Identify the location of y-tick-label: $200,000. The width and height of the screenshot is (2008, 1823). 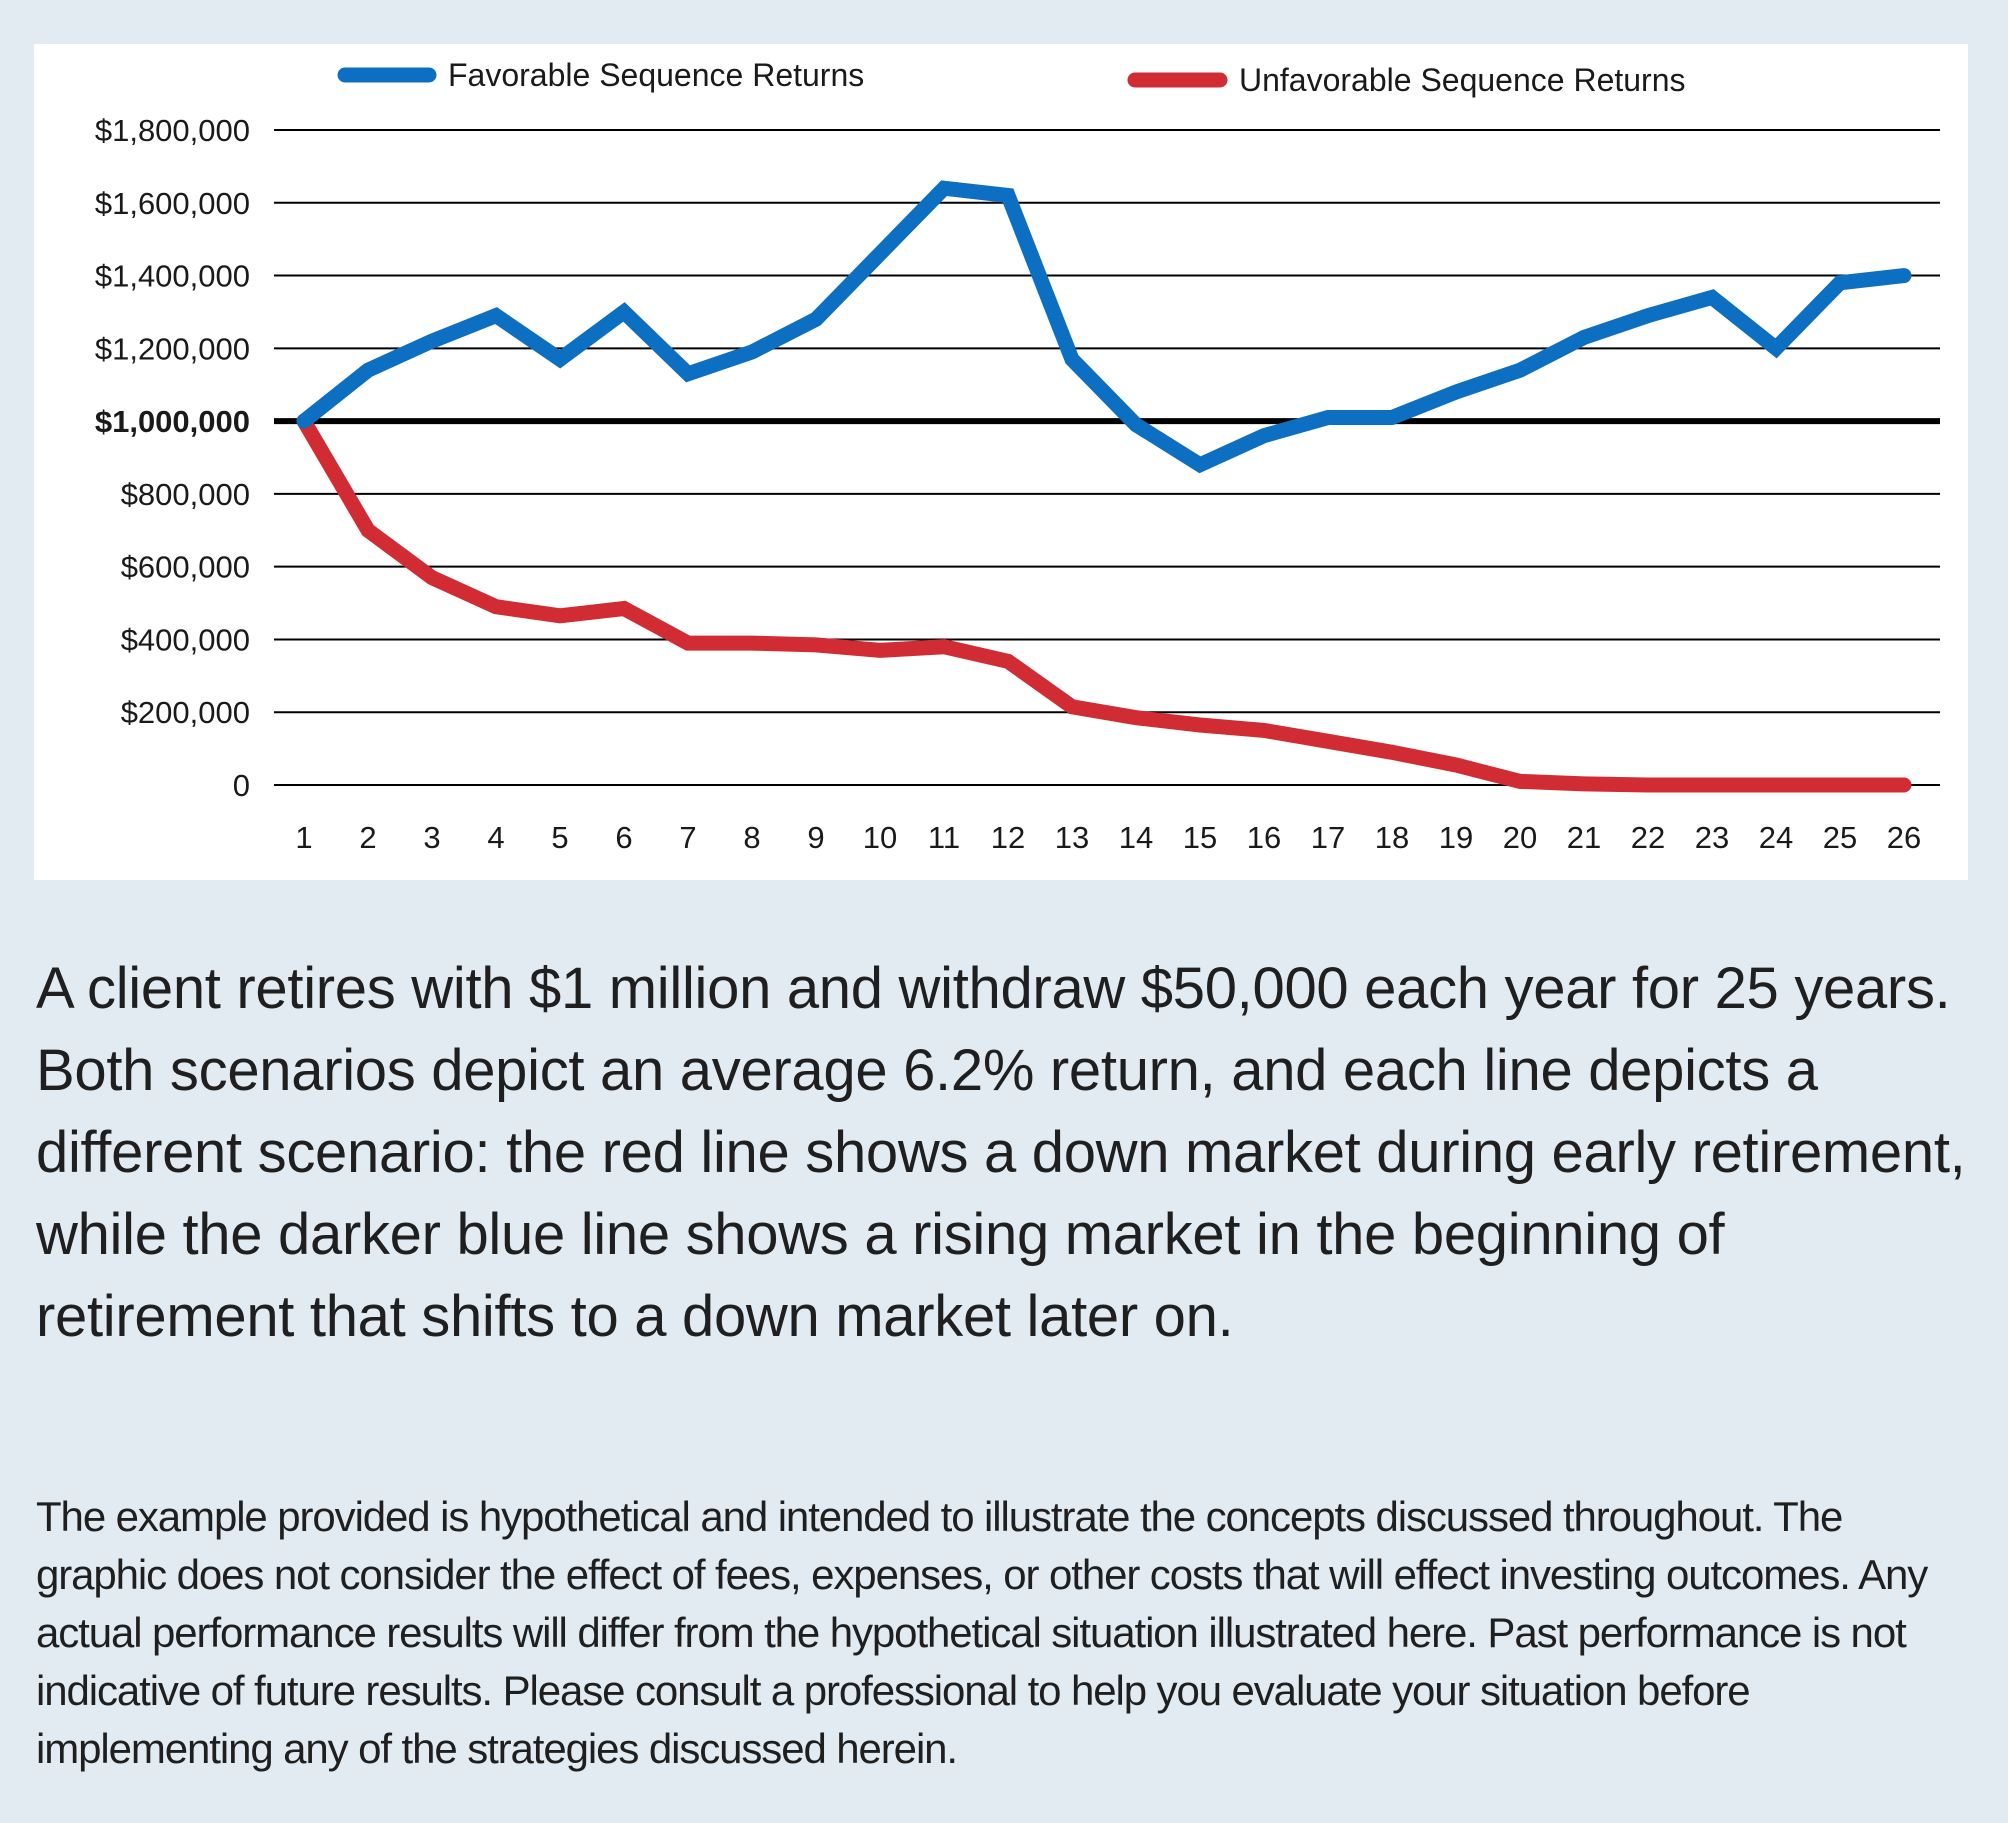
(185, 712).